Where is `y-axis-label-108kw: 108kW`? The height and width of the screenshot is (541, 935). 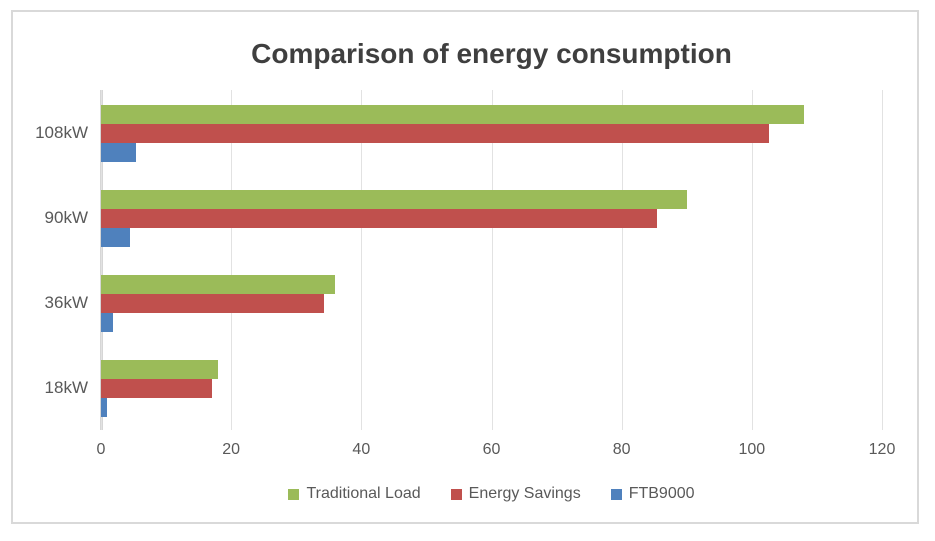
y-axis-label-108kw: 108kW is located at coordinates (61, 132).